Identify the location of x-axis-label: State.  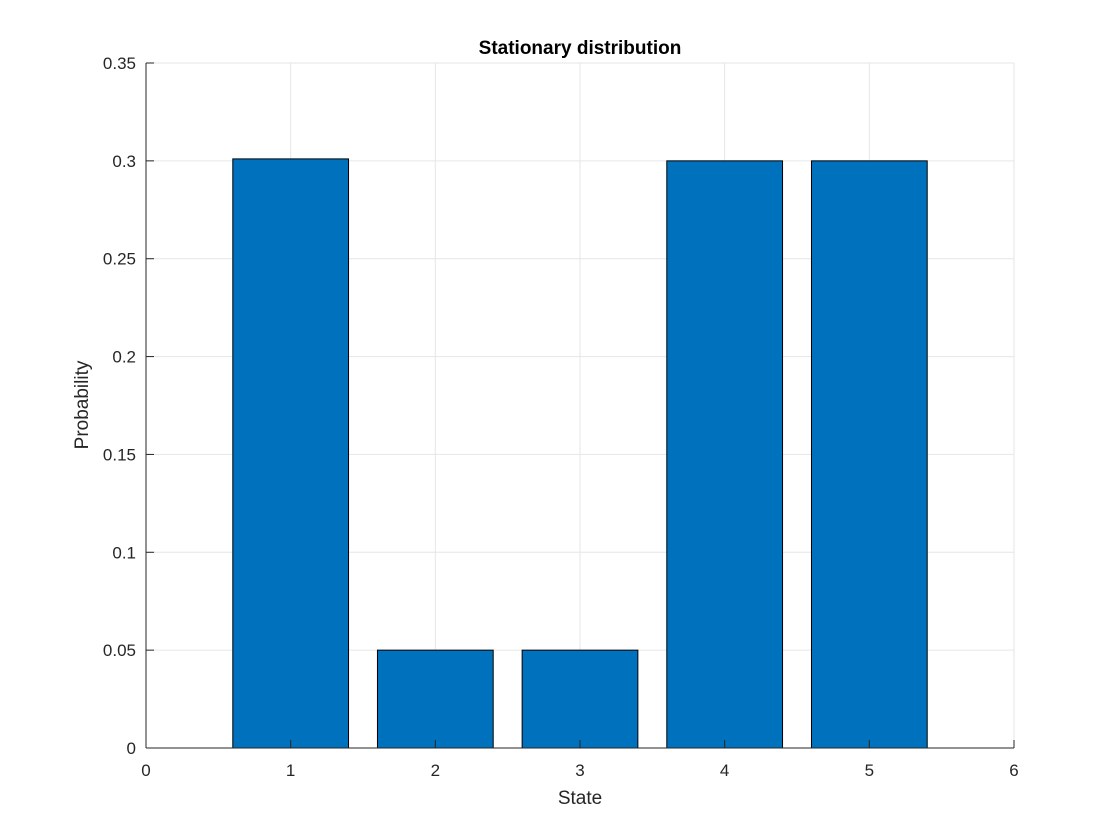
(580, 798).